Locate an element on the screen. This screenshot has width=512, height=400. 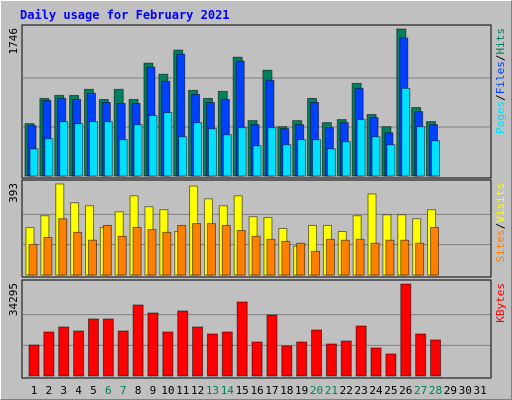
legend-entry: Sites is located at coordinates (500, 245).